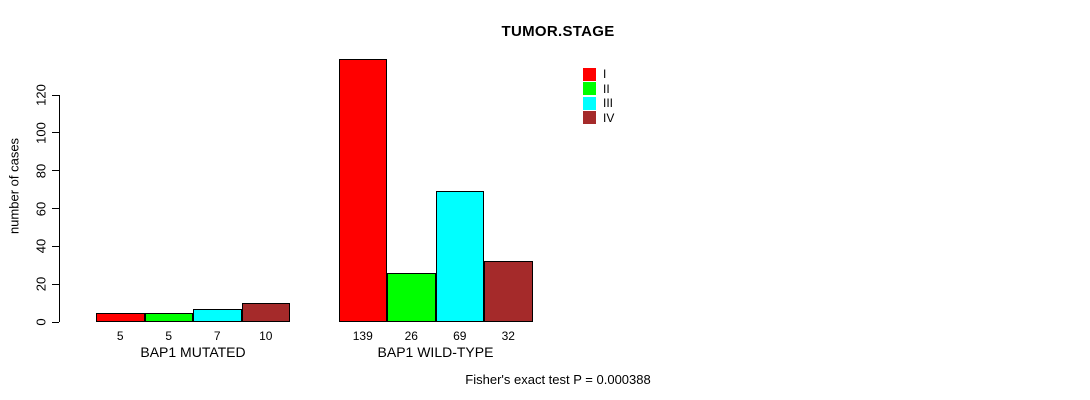 The height and width of the screenshot is (400, 1090). What do you see at coordinates (606, 88) in the screenshot?
I see `legend-label: II` at bounding box center [606, 88].